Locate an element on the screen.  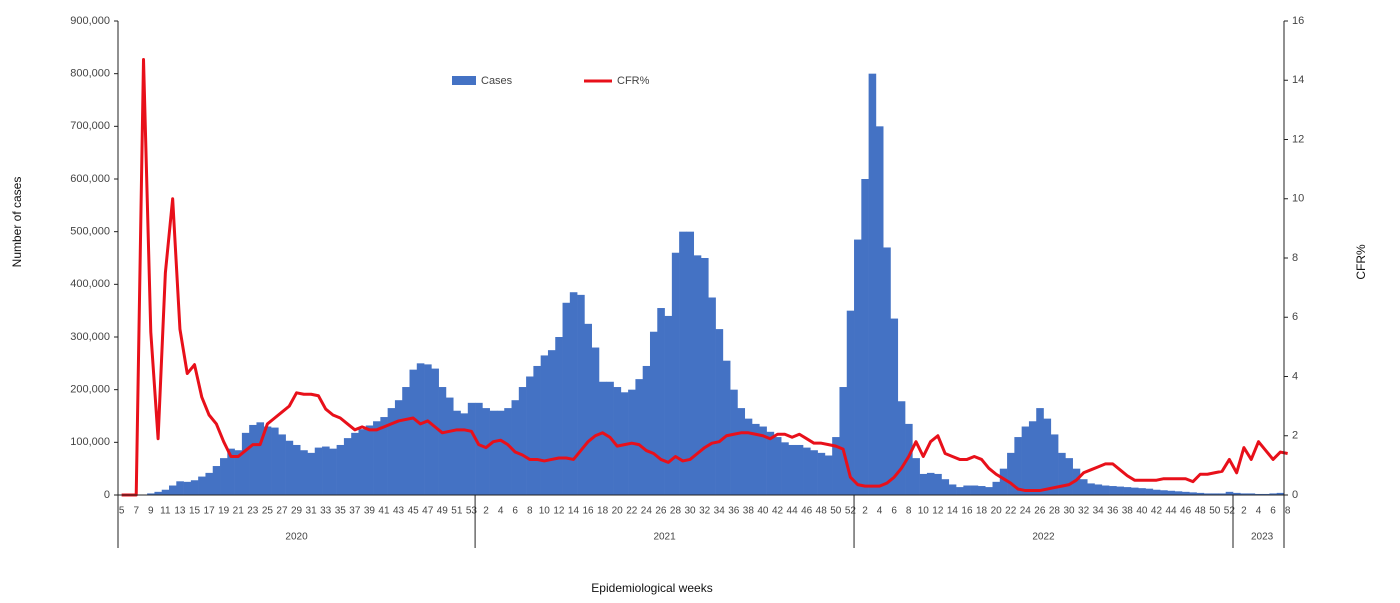
x-tick-label: 24 is located at coordinates (647, 511).